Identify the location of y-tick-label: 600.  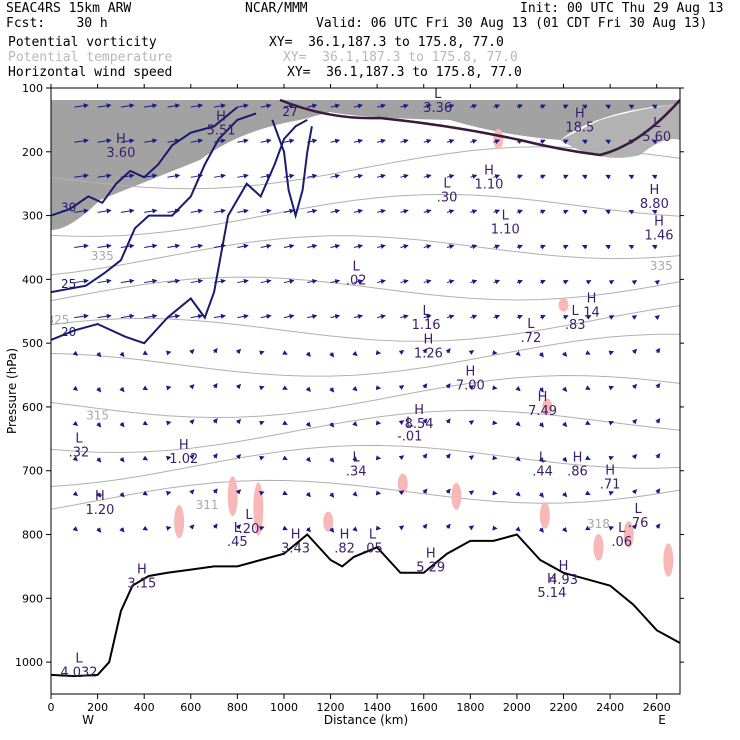
(32, 407).